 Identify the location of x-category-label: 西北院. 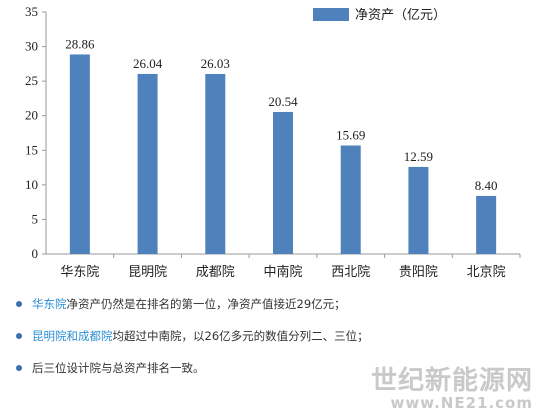
(350, 272).